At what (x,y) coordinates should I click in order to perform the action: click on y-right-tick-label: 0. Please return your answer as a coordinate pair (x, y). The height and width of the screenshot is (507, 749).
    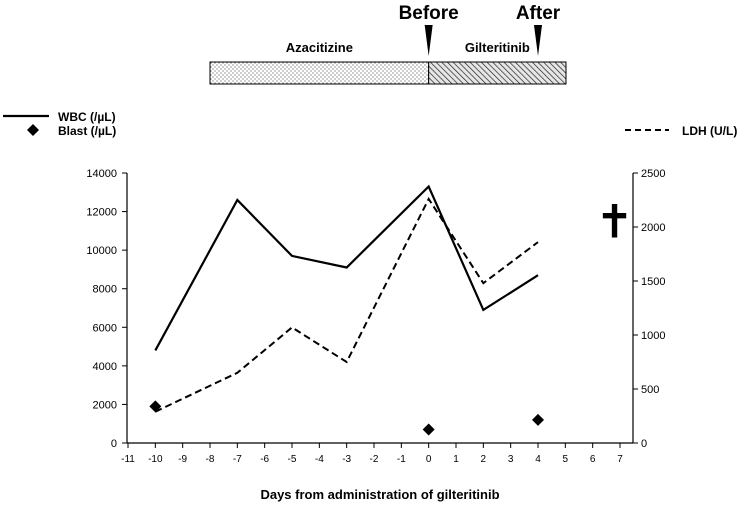
    Looking at the image, I should click on (644, 444).